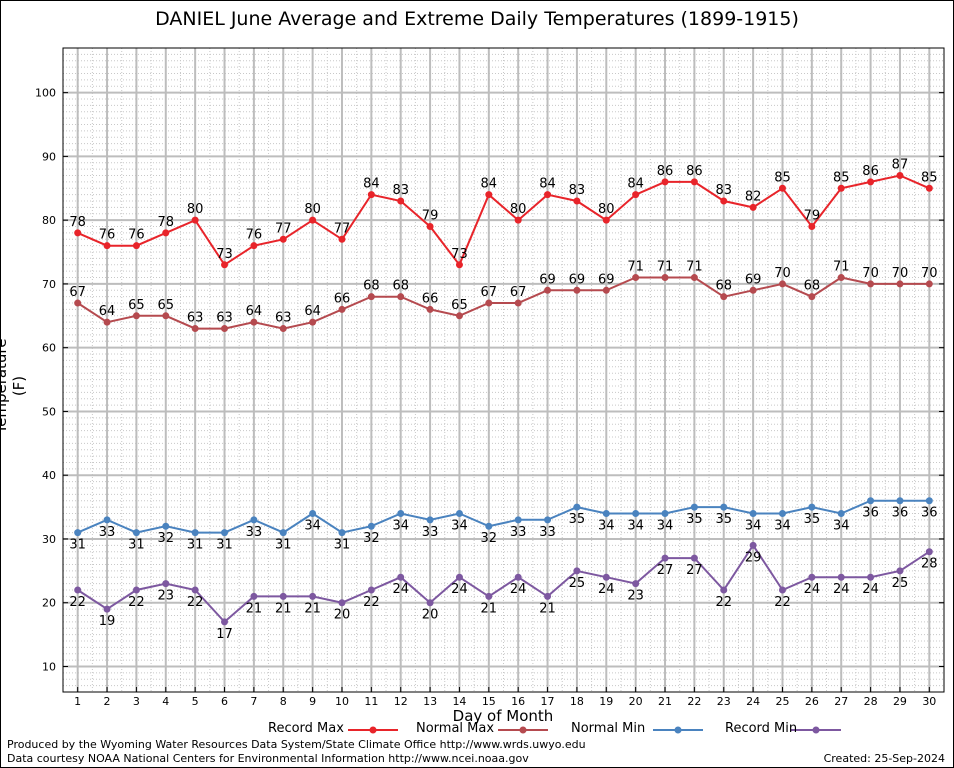  What do you see at coordinates (871, 701) in the screenshot?
I see `x-tick-label: 28` at bounding box center [871, 701].